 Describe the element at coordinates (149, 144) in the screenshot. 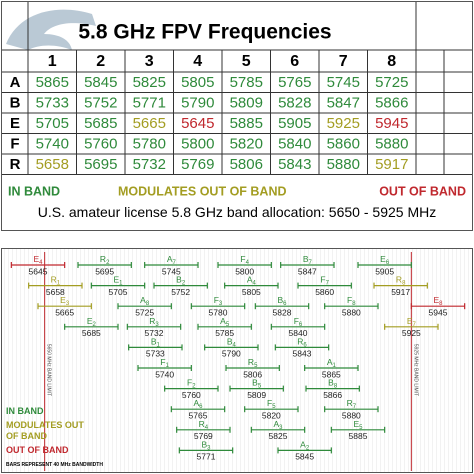

I see `frequency-cell: 5780` at that location.